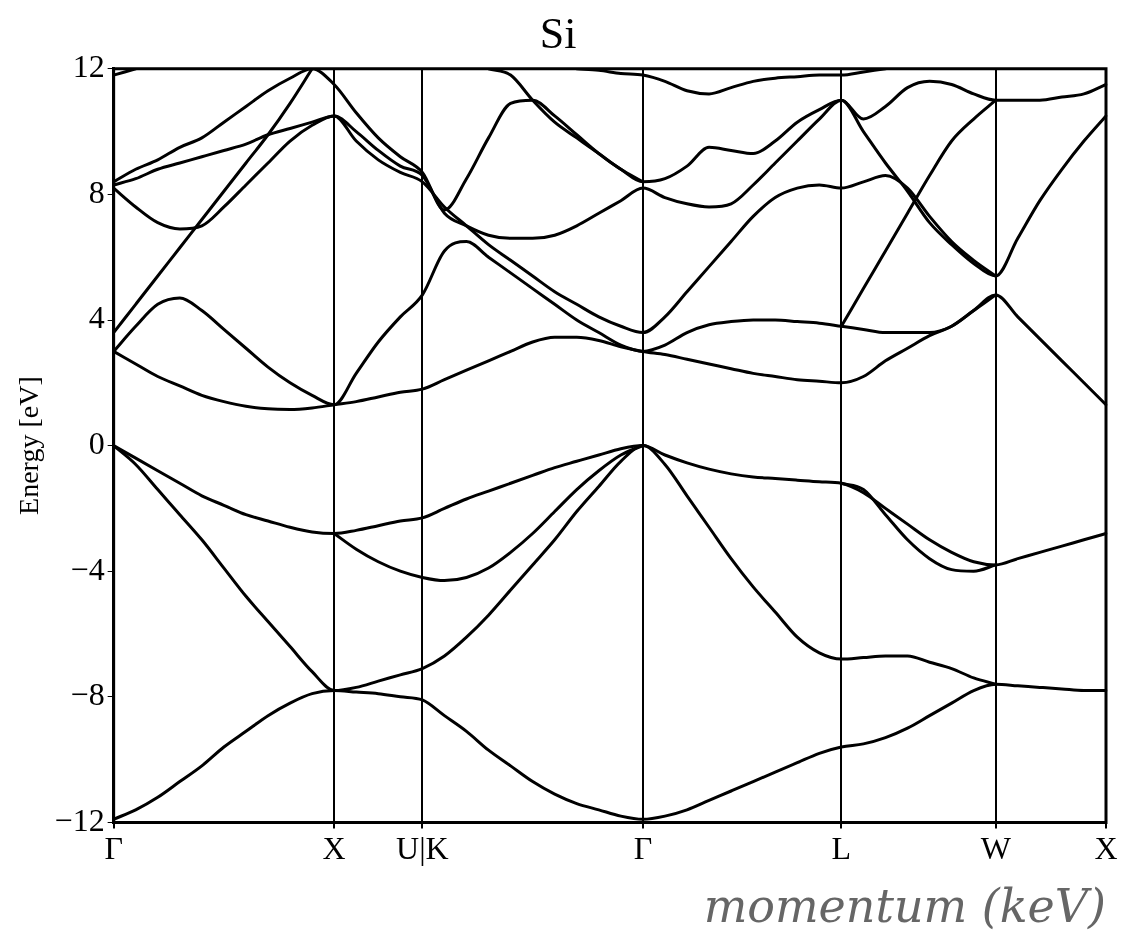 This screenshot has height=952, width=1132. I want to click on y-tick-label: −12, so click(79, 819).